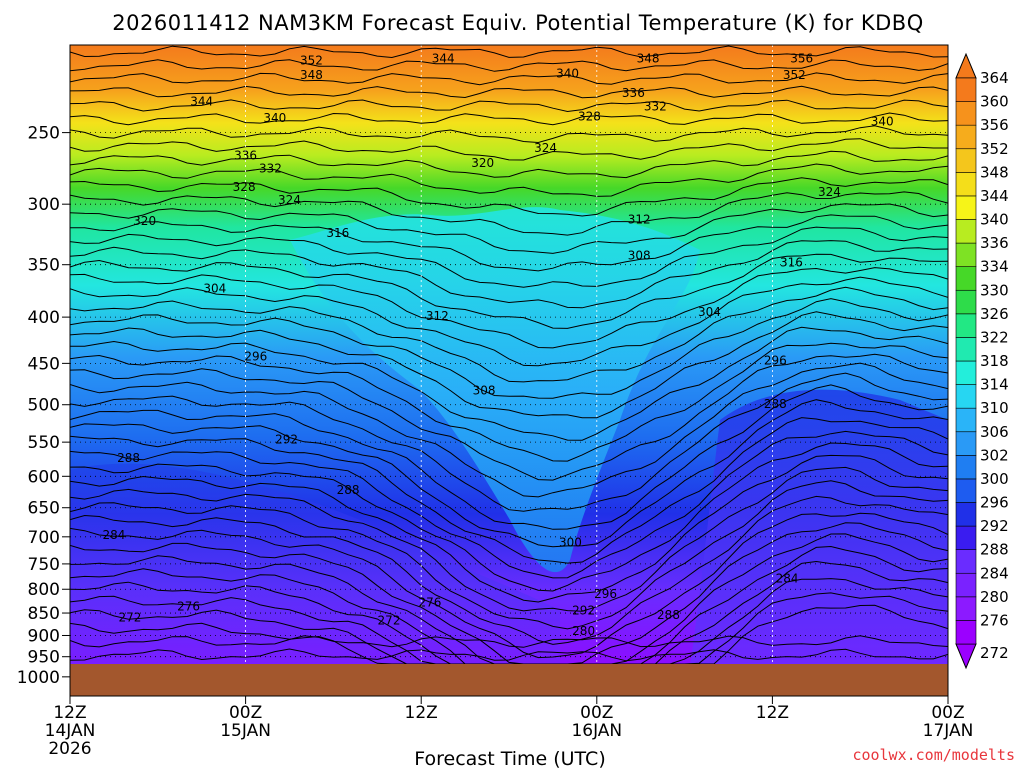 The image size is (1024, 768). What do you see at coordinates (994, 503) in the screenshot?
I see `colorbar-label: 296` at bounding box center [994, 503].